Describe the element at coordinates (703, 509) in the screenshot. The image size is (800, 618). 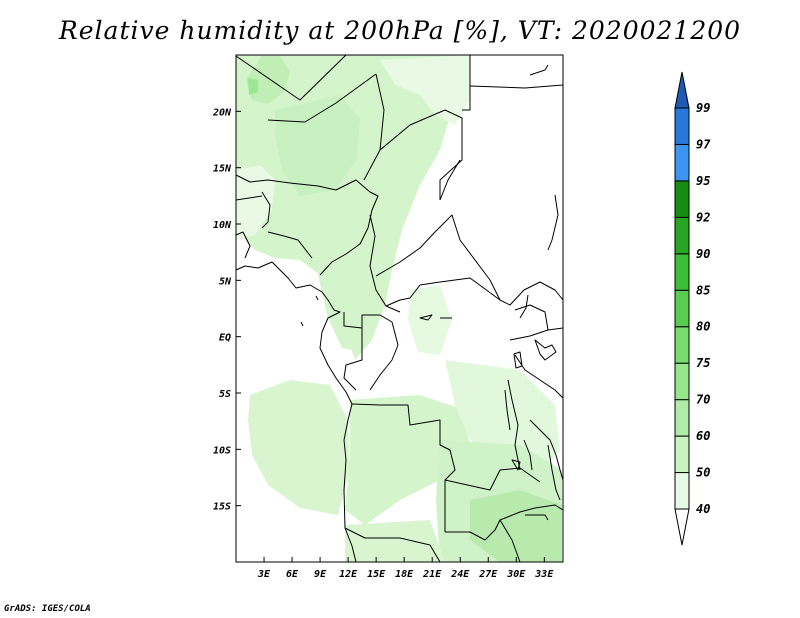
I see `colorbar-level-label: 40` at that location.